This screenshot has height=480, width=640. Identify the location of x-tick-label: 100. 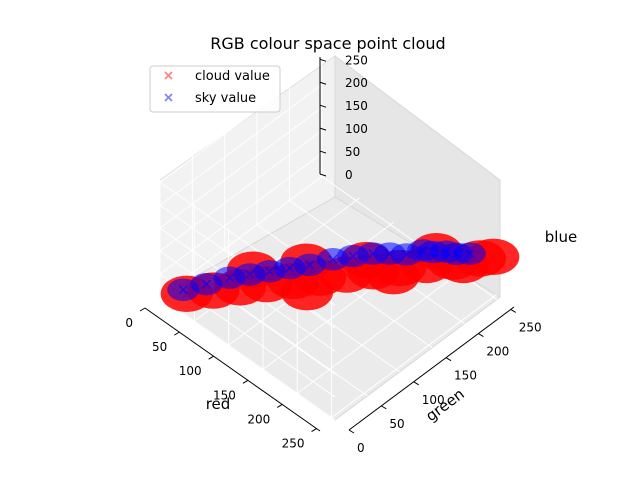
(190, 371).